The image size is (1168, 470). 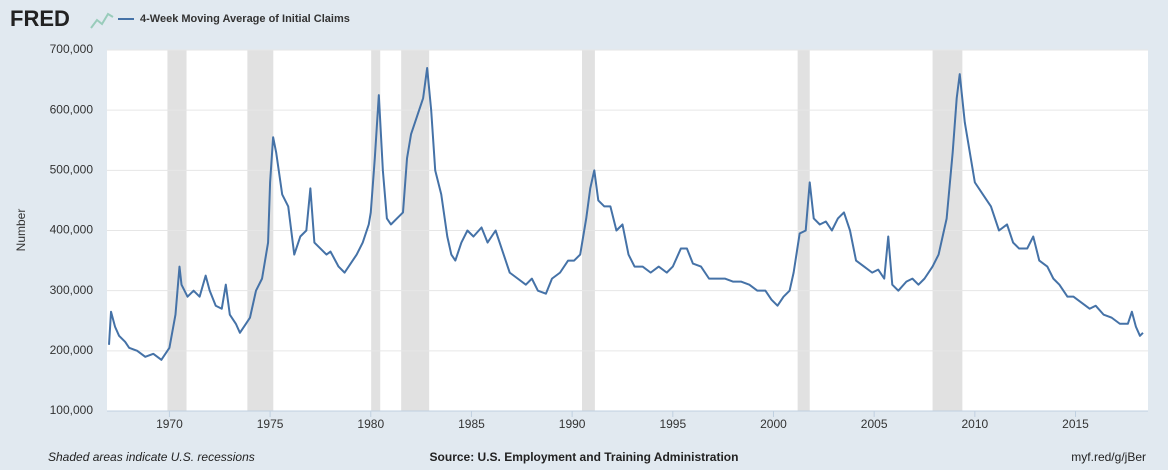 What do you see at coordinates (72, 109) in the screenshot?
I see `y-tick-label: 600,000` at bounding box center [72, 109].